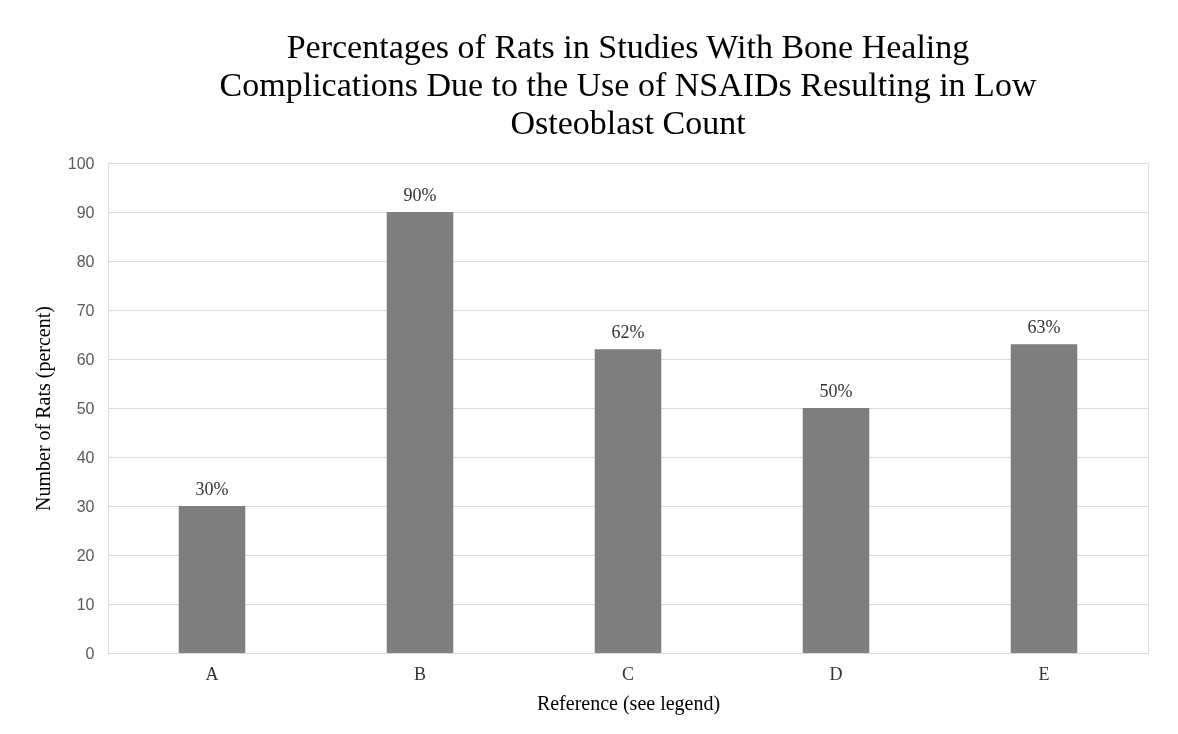 The width and height of the screenshot is (1178, 734). Describe the element at coordinates (628, 84) in the screenshot. I see `text: Complications Due to the Use of NSAIDs Resulting in Low` at that location.